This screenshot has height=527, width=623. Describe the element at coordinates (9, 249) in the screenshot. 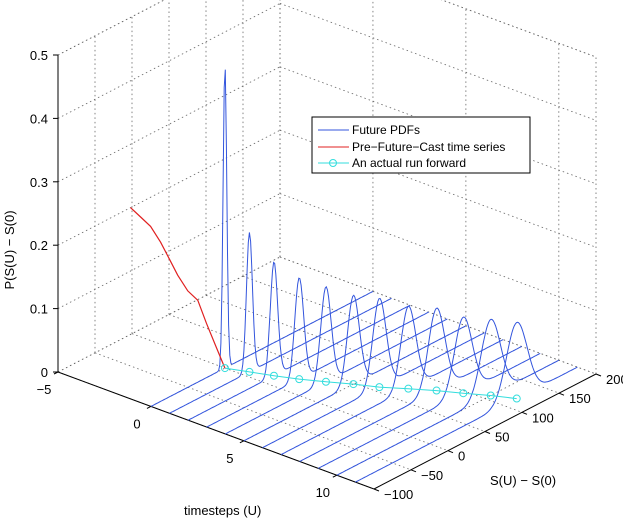

I see `z-axis-label: P(S(U) − S(0)` at that location.